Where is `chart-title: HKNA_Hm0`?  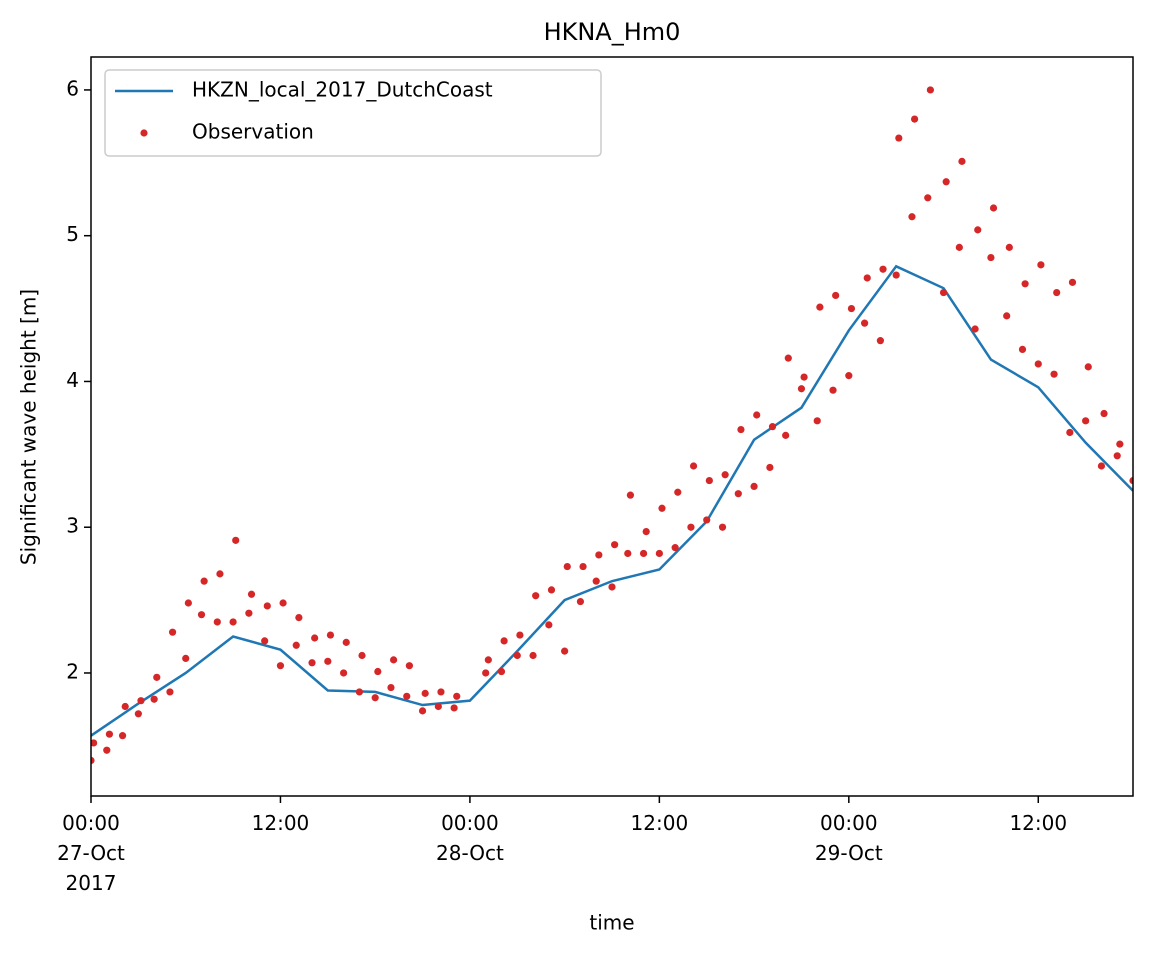
chart-title: HKNA_Hm0 is located at coordinates (612, 32).